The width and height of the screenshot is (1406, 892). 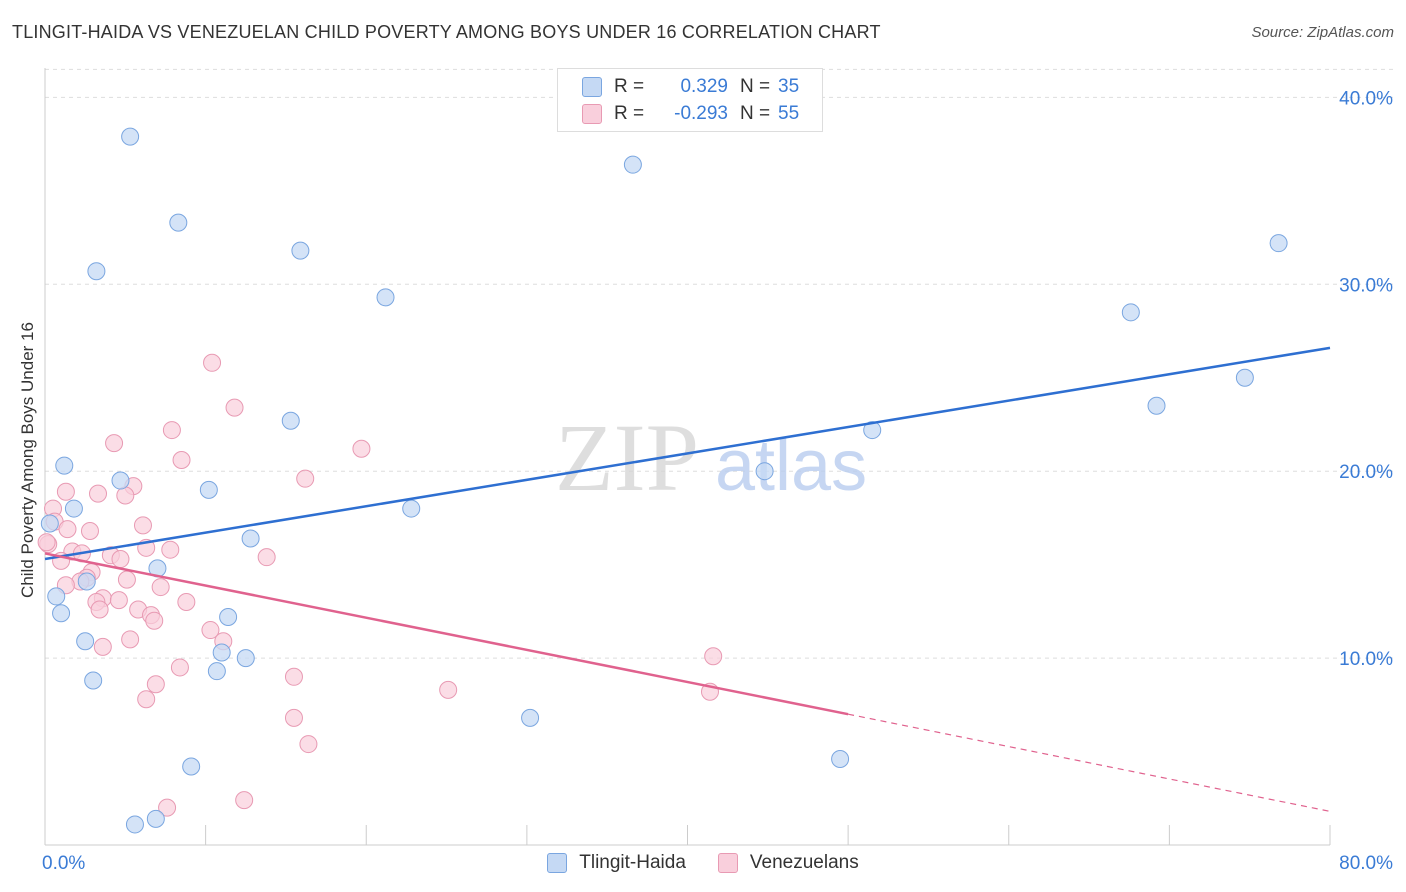 I want to click on y-axis-label: Child Poverty Among Boys Under 16, so click(x=27, y=460).